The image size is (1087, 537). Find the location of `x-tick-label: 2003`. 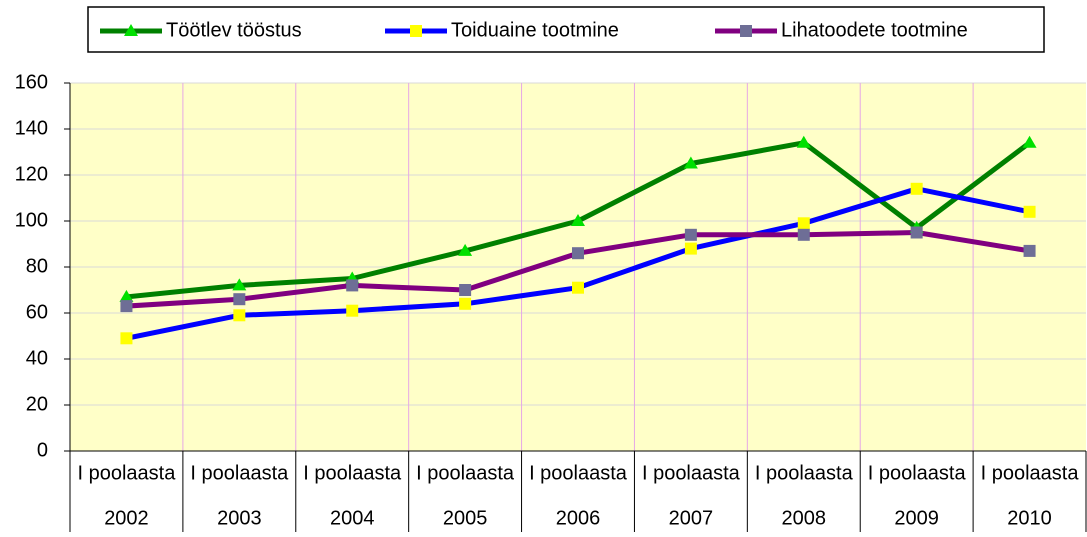

x-tick-label: 2003 is located at coordinates (239, 518).